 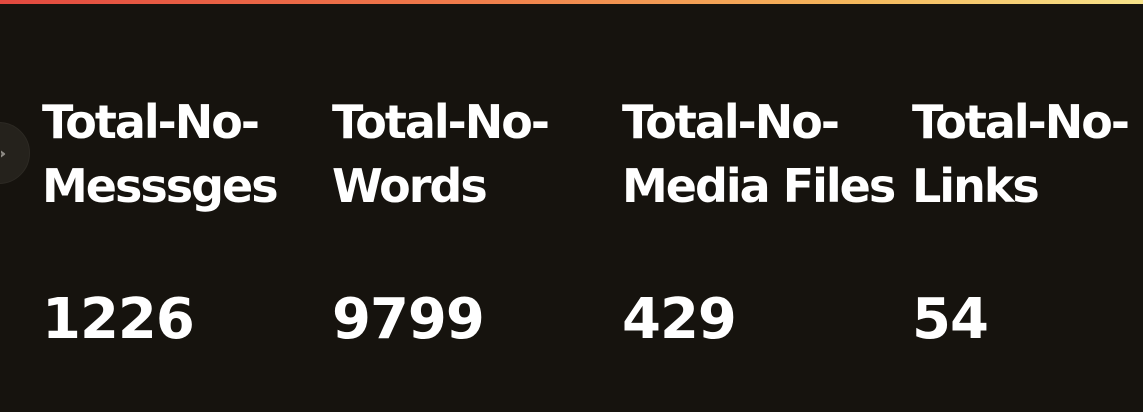 What do you see at coordinates (950, 319) in the screenshot?
I see `metric-value: 54` at bounding box center [950, 319].